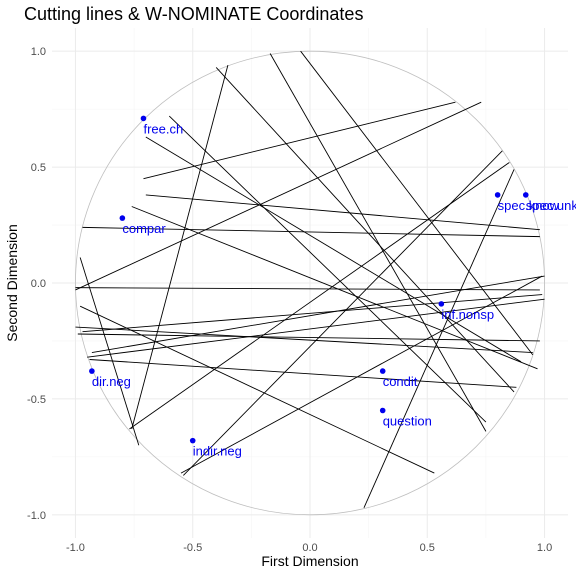 This screenshot has width=576, height=576. What do you see at coordinates (400, 381) in the screenshot?
I see `point-label: condit` at bounding box center [400, 381].